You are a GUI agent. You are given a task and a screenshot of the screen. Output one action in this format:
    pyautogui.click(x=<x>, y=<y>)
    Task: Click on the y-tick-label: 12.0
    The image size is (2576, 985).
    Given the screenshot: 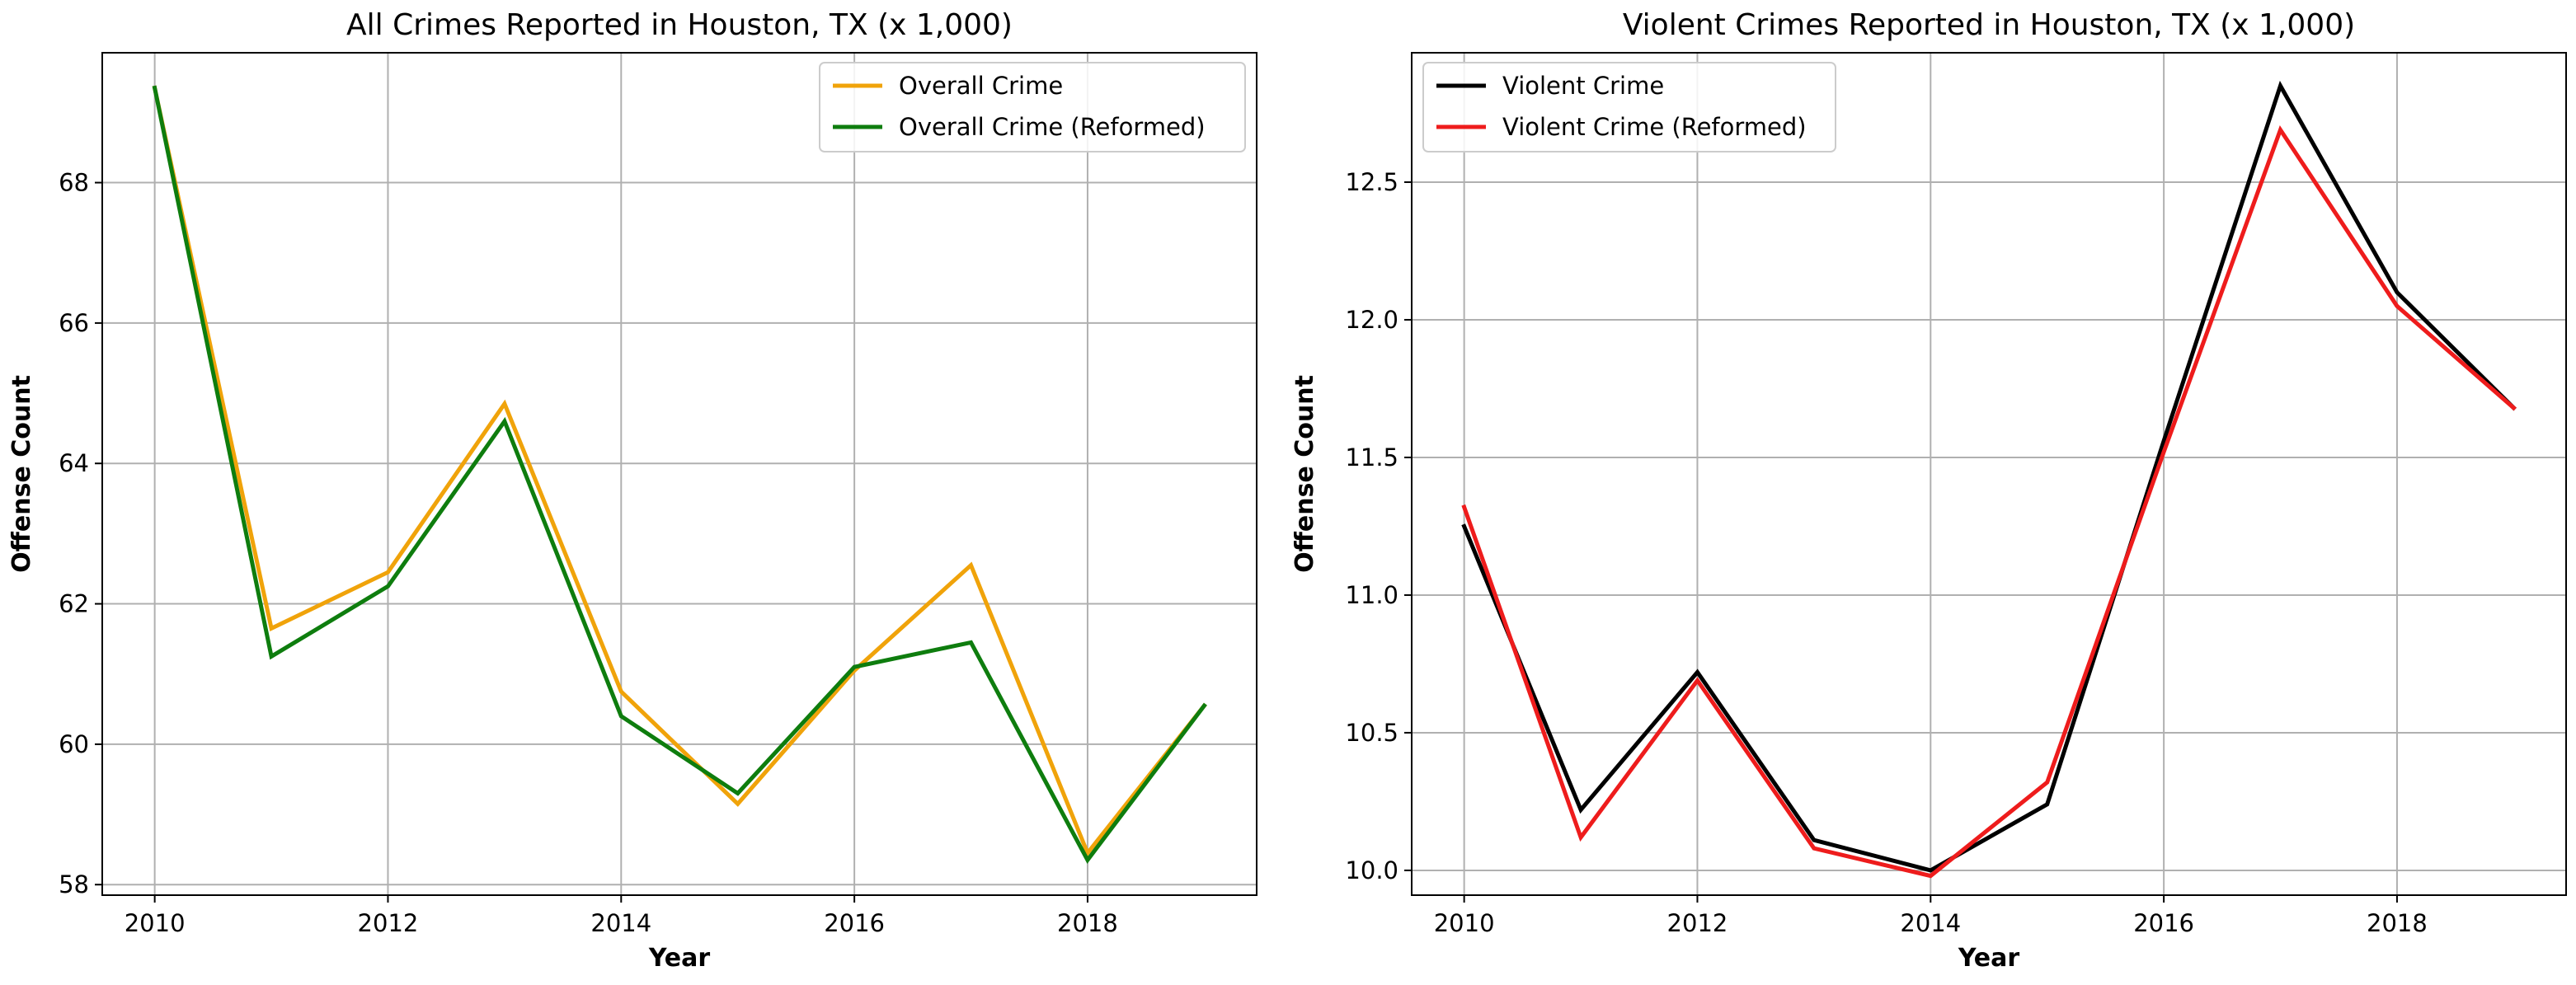 What is the action you would take?
    pyautogui.click(x=1371, y=320)
    